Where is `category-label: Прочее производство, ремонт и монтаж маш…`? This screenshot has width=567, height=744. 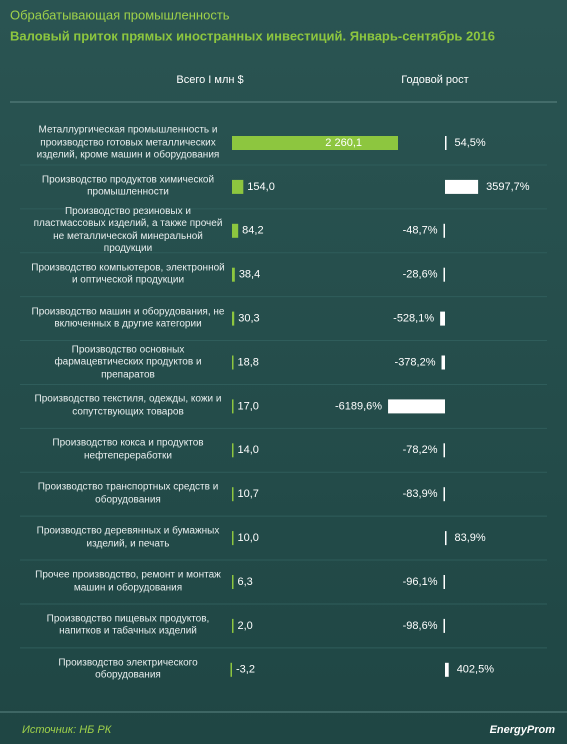
category-label: Прочее производство, ремонт и монтаж маш… is located at coordinates (128, 581).